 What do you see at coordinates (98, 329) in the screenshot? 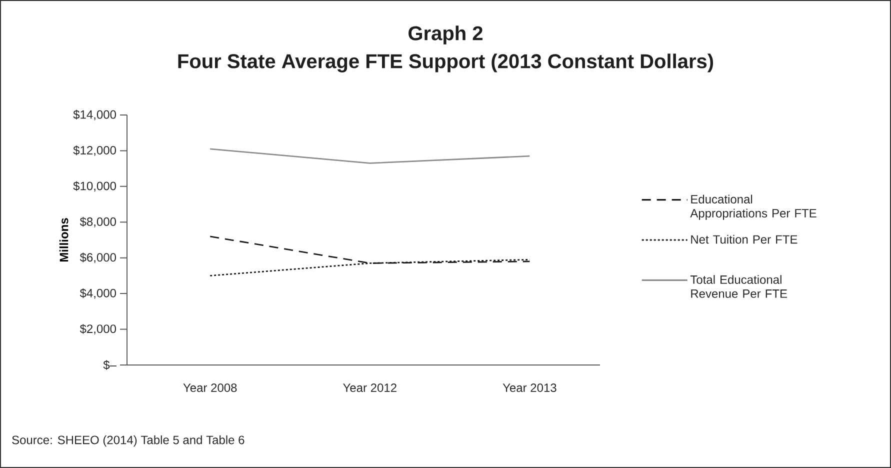
I see `y-tick-label: $2,000` at bounding box center [98, 329].